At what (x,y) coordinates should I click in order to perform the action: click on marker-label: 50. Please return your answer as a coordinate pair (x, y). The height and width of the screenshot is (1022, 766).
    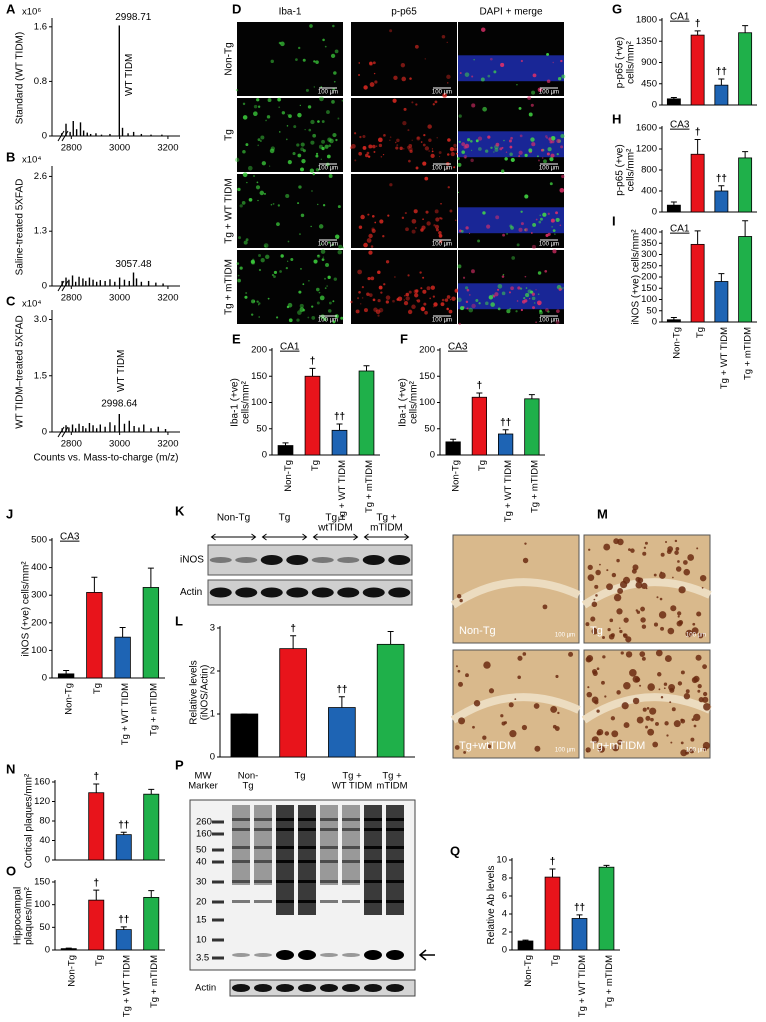
    Looking at the image, I should click on (201, 850).